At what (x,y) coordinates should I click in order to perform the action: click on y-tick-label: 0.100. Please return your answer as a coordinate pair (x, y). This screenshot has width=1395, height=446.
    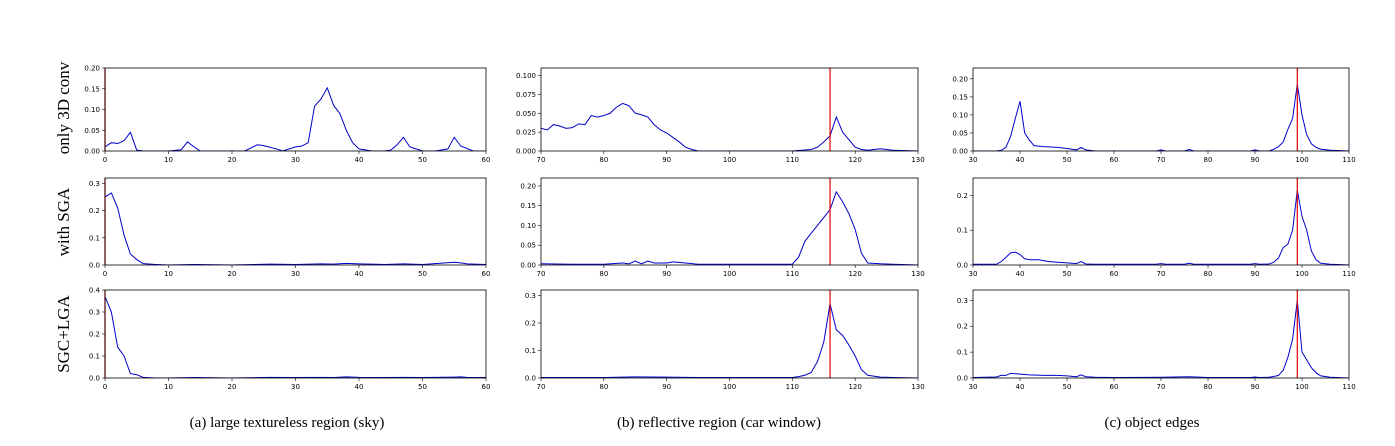
    Looking at the image, I should click on (526, 76).